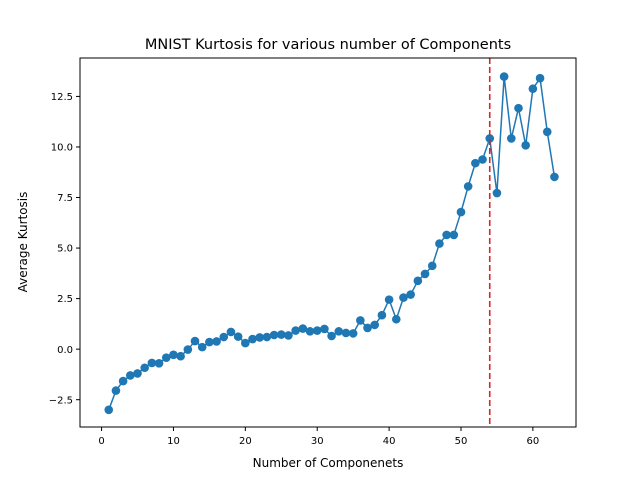 The image size is (640, 484). What do you see at coordinates (62, 97) in the screenshot?
I see `y-tick-label: 12.5` at bounding box center [62, 97].